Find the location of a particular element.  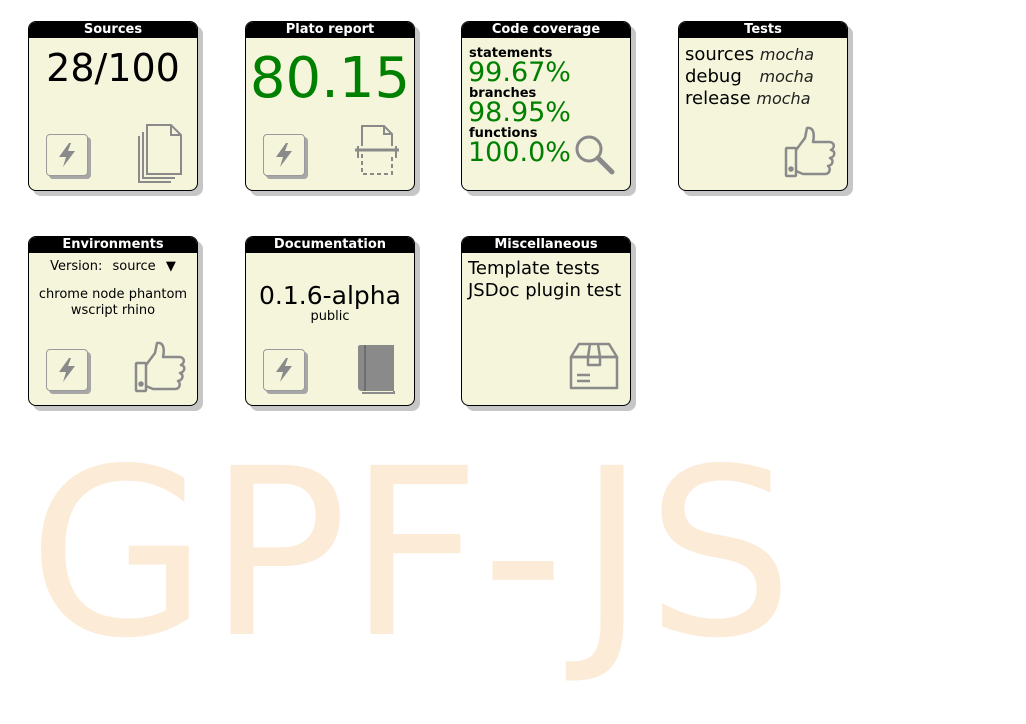

tile-documentation: 0.1.6-alpha Documentation public is located at coordinates (330, 321).